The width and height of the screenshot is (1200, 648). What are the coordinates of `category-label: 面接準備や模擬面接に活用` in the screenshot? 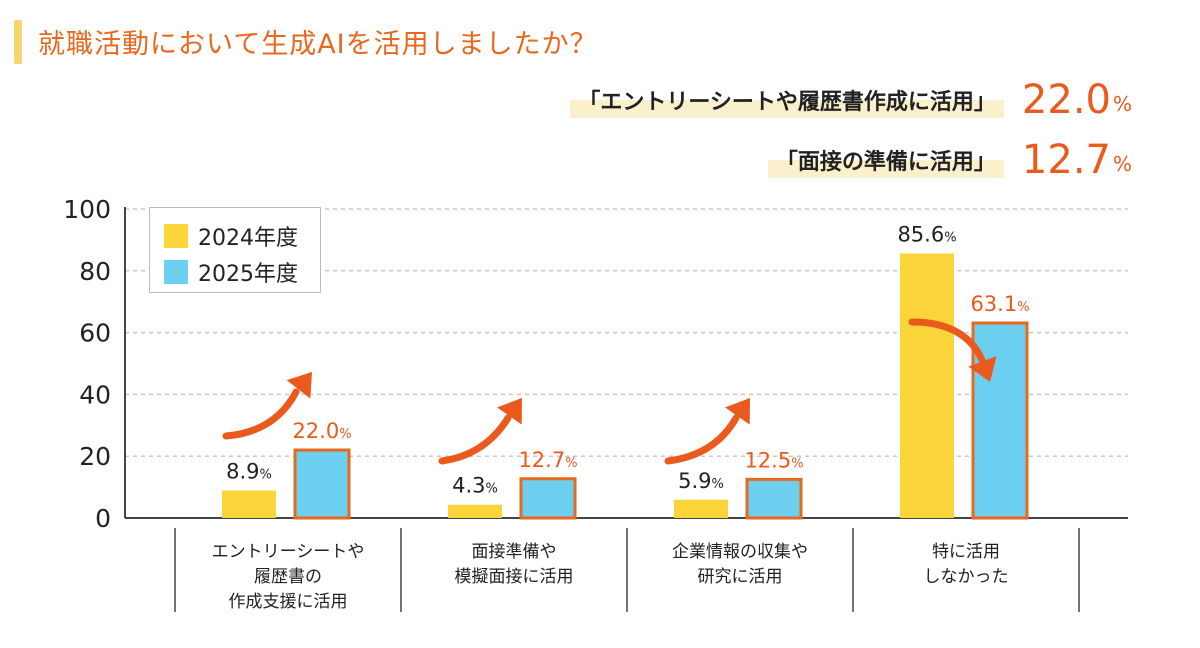 It's located at (514, 565).